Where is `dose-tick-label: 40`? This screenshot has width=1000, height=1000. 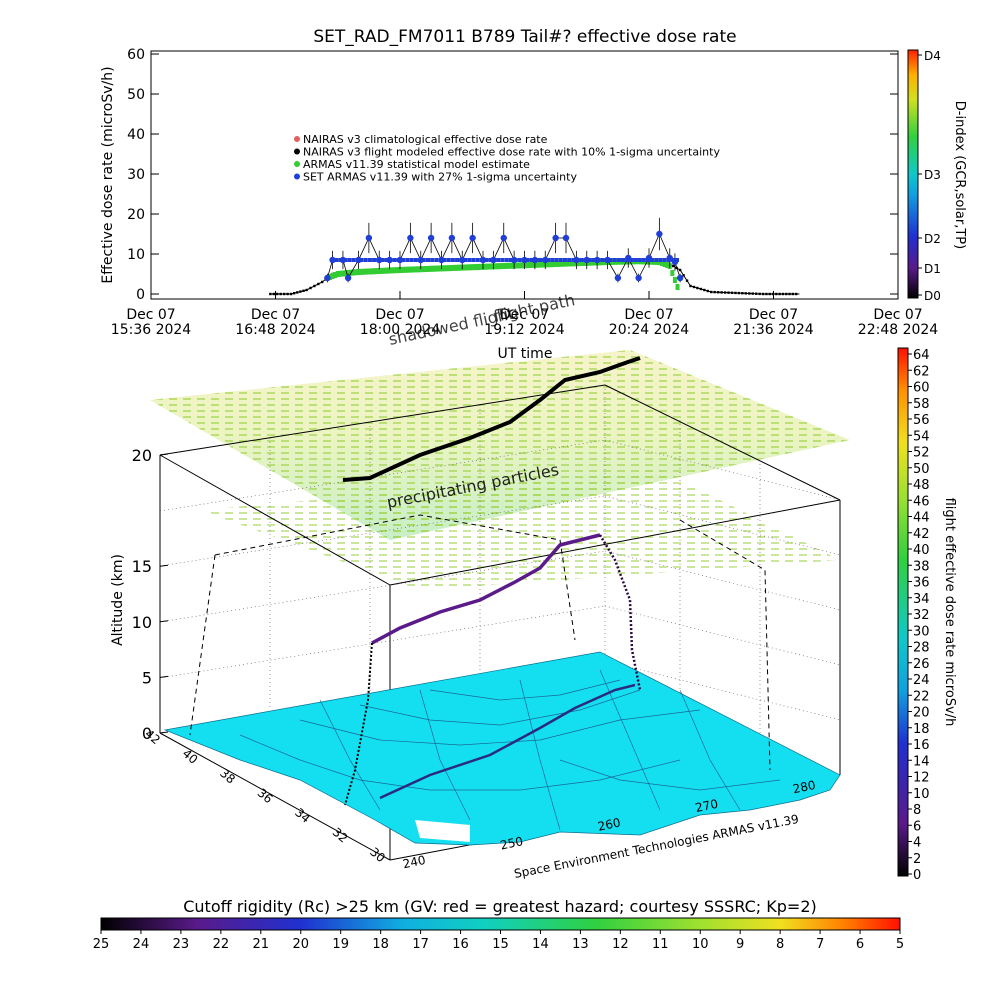
dose-tick-label: 40 is located at coordinates (921, 550).